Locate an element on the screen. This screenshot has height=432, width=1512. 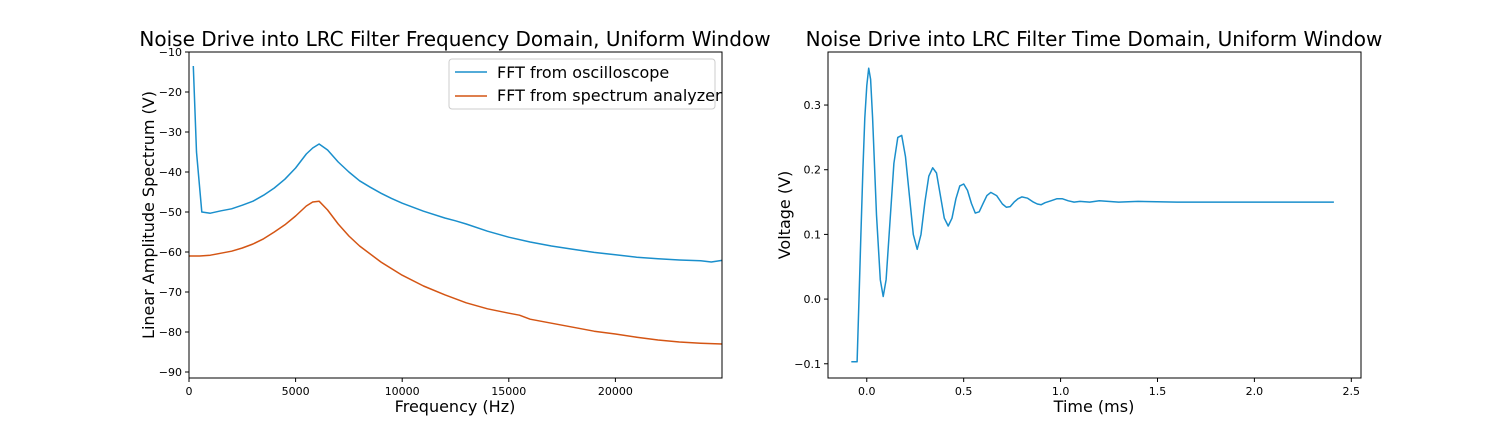
legend-box is located at coordinates (582, 84).